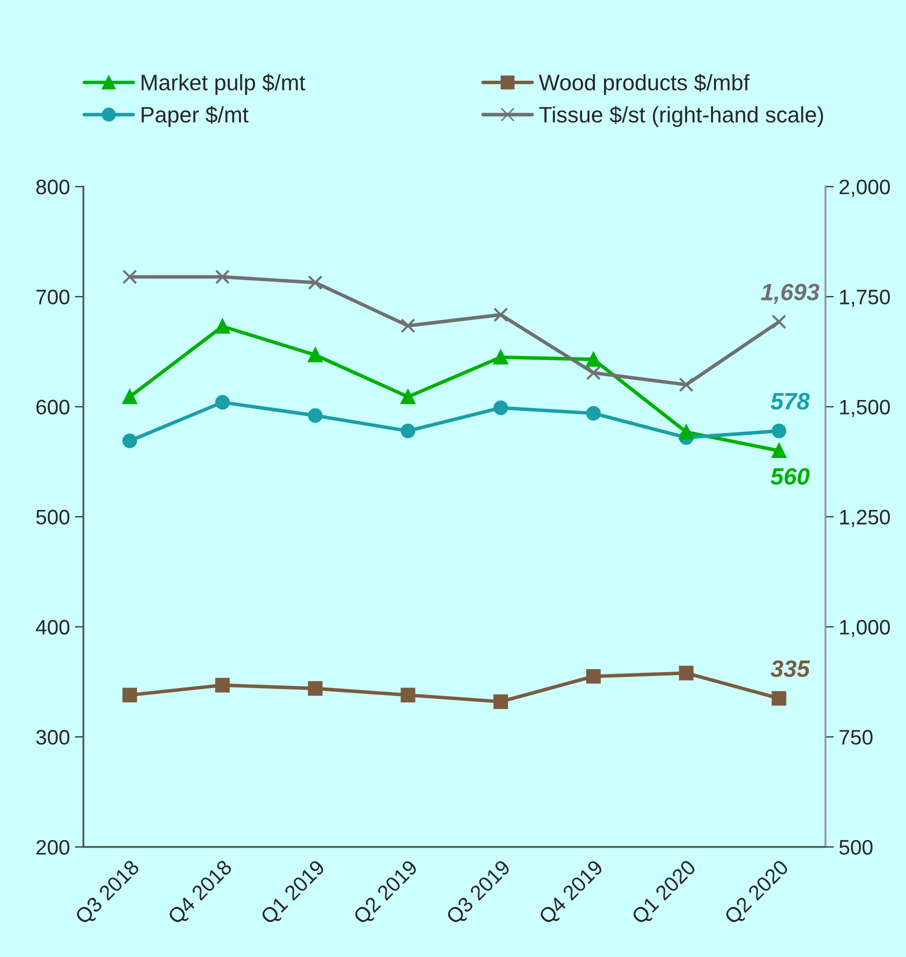  I want to click on y2-tick-label: 500, so click(856, 847).